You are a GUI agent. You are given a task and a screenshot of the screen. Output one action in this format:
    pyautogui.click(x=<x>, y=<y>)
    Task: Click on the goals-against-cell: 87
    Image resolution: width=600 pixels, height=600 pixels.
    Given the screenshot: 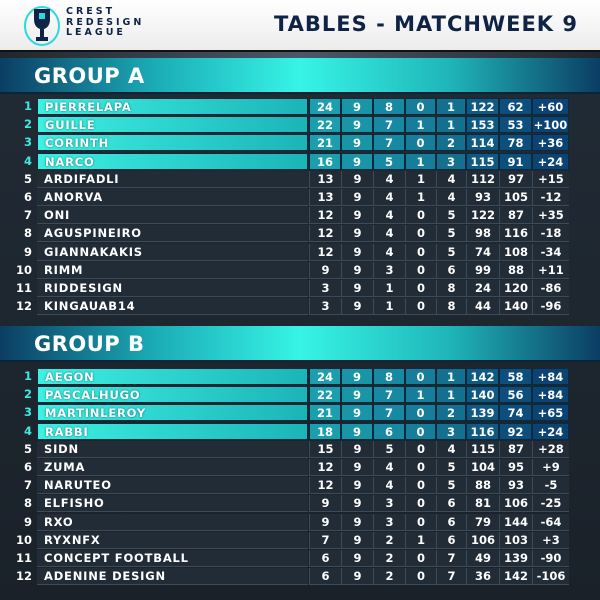 What is the action you would take?
    pyautogui.click(x=515, y=216)
    